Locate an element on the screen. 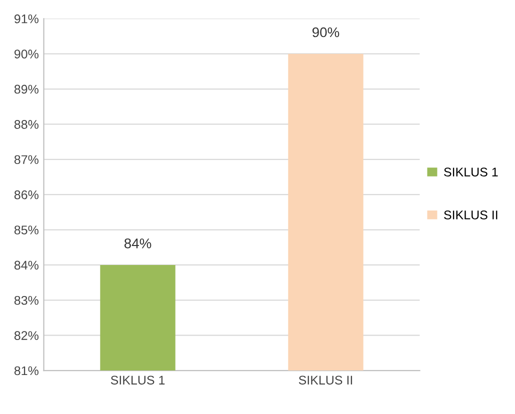  data-label: 90% is located at coordinates (326, 32).